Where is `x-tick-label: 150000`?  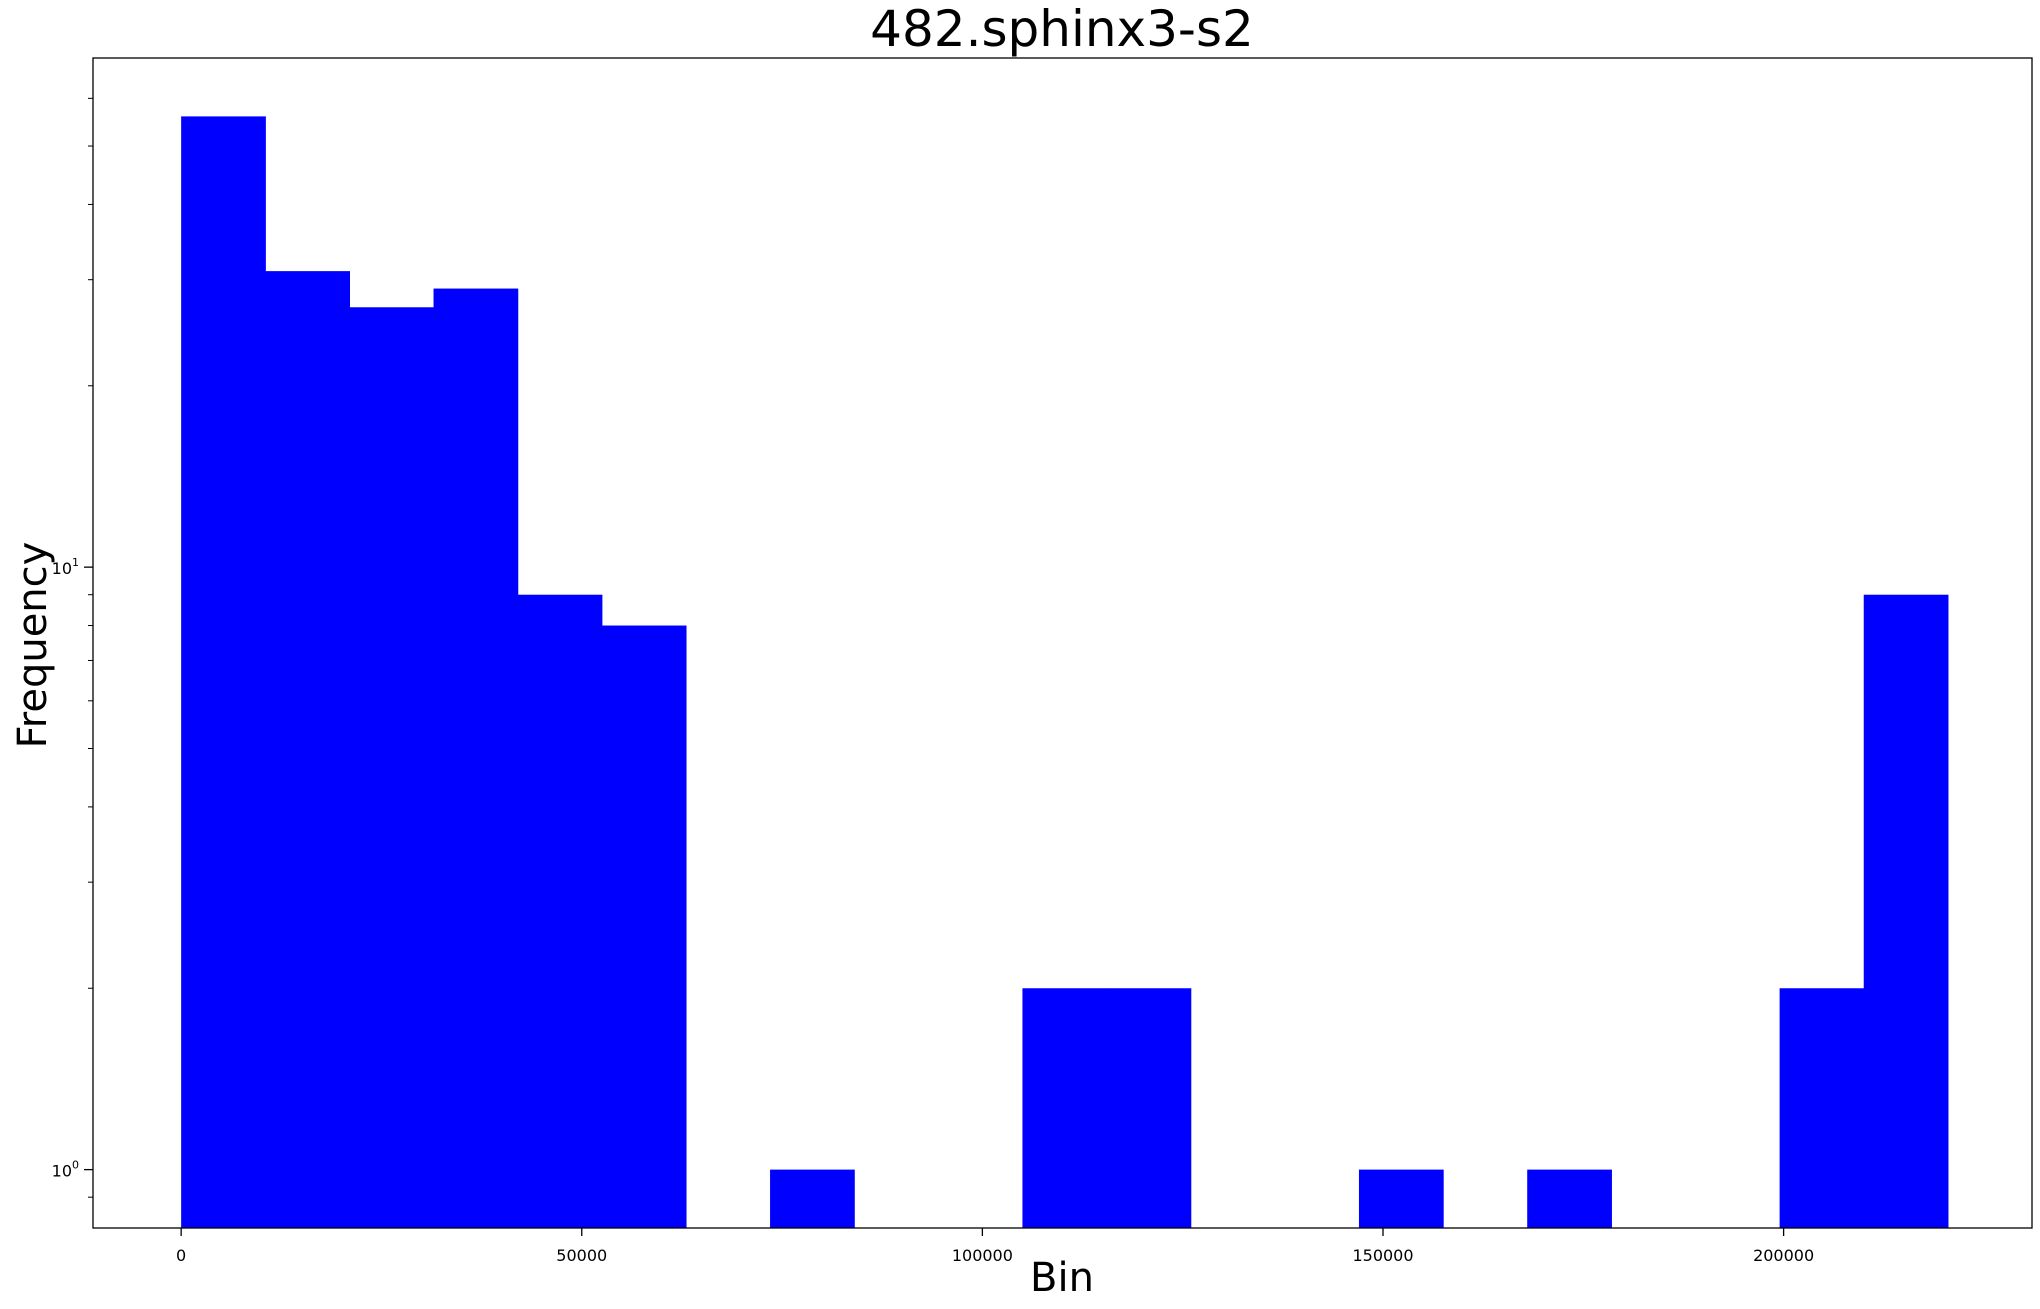 x-tick-label: 150000 is located at coordinates (1382, 1255).